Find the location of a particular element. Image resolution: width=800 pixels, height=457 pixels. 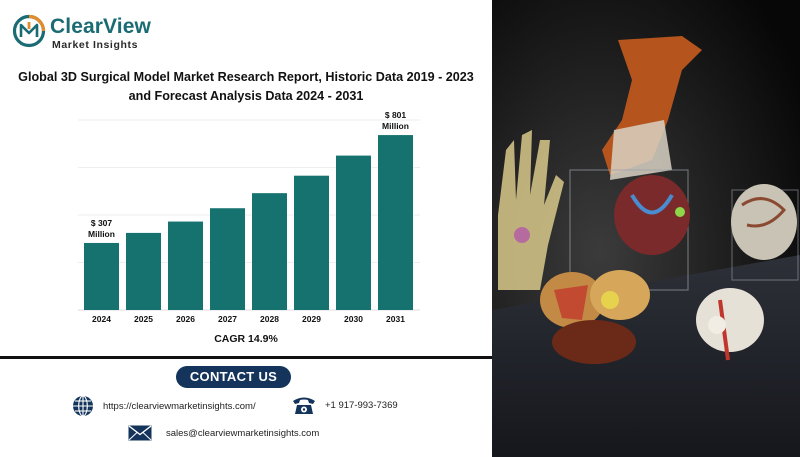

report-title-line-2: and Forecast Analysis Data 2024 - 2031 is located at coordinates (246, 96).